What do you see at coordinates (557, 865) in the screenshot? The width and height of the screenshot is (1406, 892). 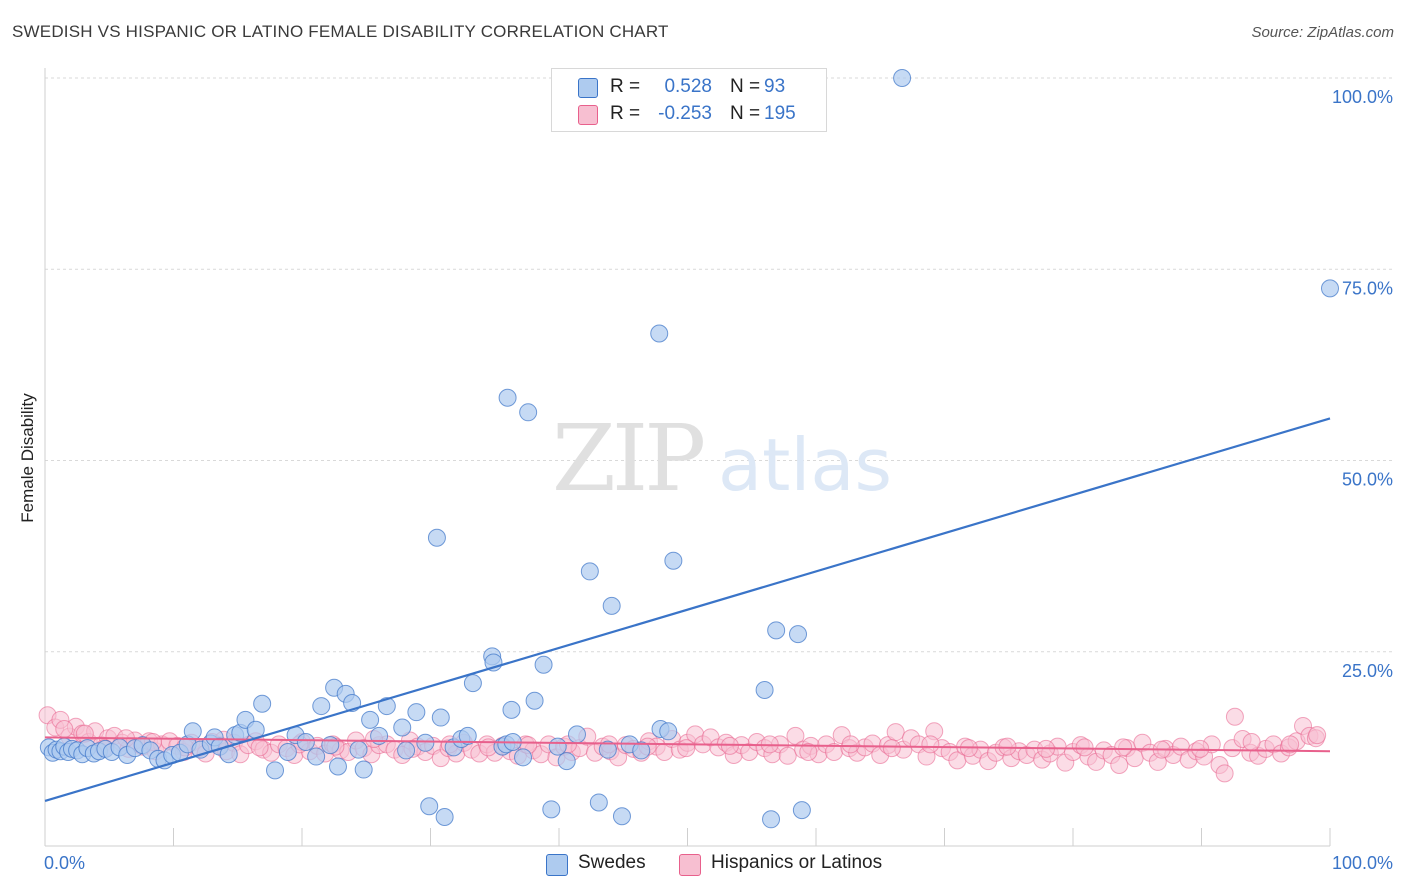 I see `legend-swatch-blue` at bounding box center [557, 865].